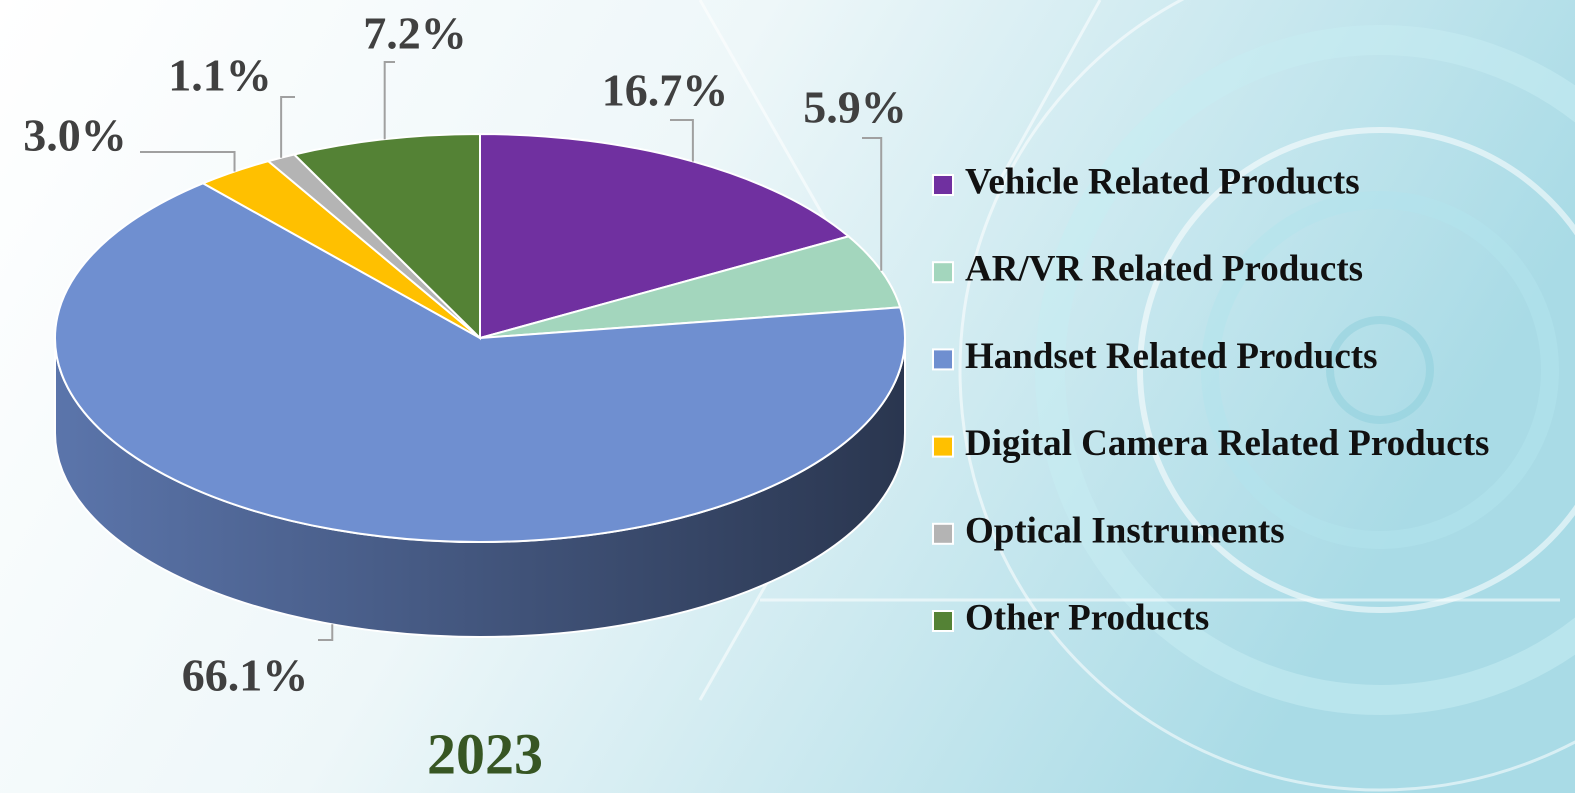  Describe the element at coordinates (1087, 617) in the screenshot. I see `legend-label: Other Products` at that location.